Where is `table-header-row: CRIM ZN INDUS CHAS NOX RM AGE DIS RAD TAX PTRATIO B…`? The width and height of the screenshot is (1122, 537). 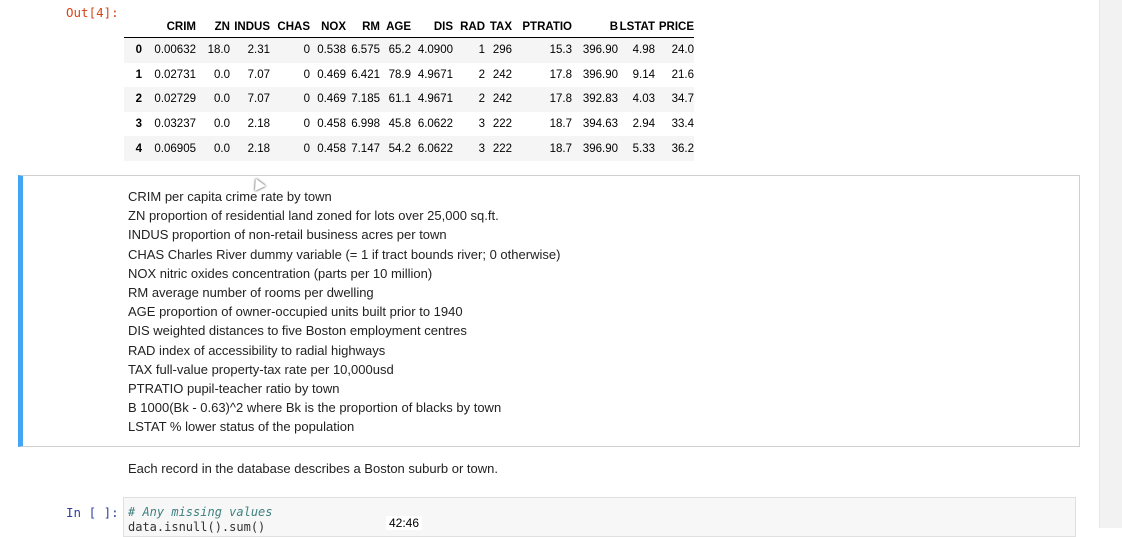
table-header-row: CRIM ZN INDUS CHAS NOX RM AGE DIS RAD TAX PTRATIO B… is located at coordinates (409, 27).